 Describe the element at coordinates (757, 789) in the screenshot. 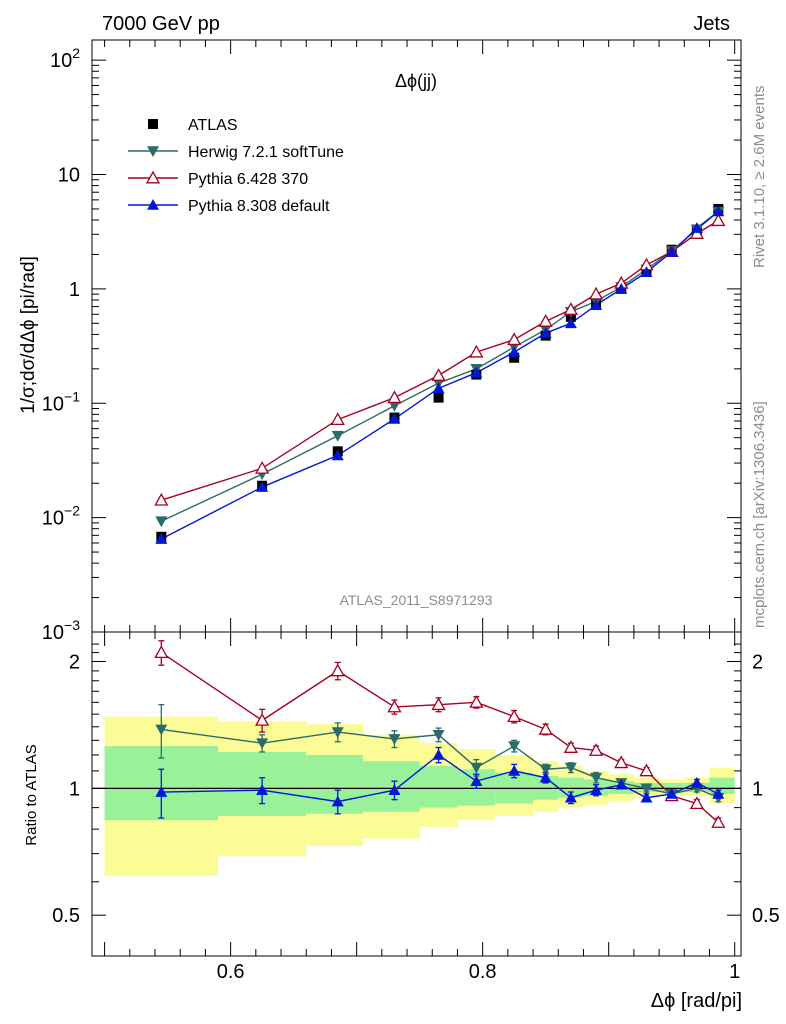

I see `ratio-y-tick-label-right: 1` at that location.